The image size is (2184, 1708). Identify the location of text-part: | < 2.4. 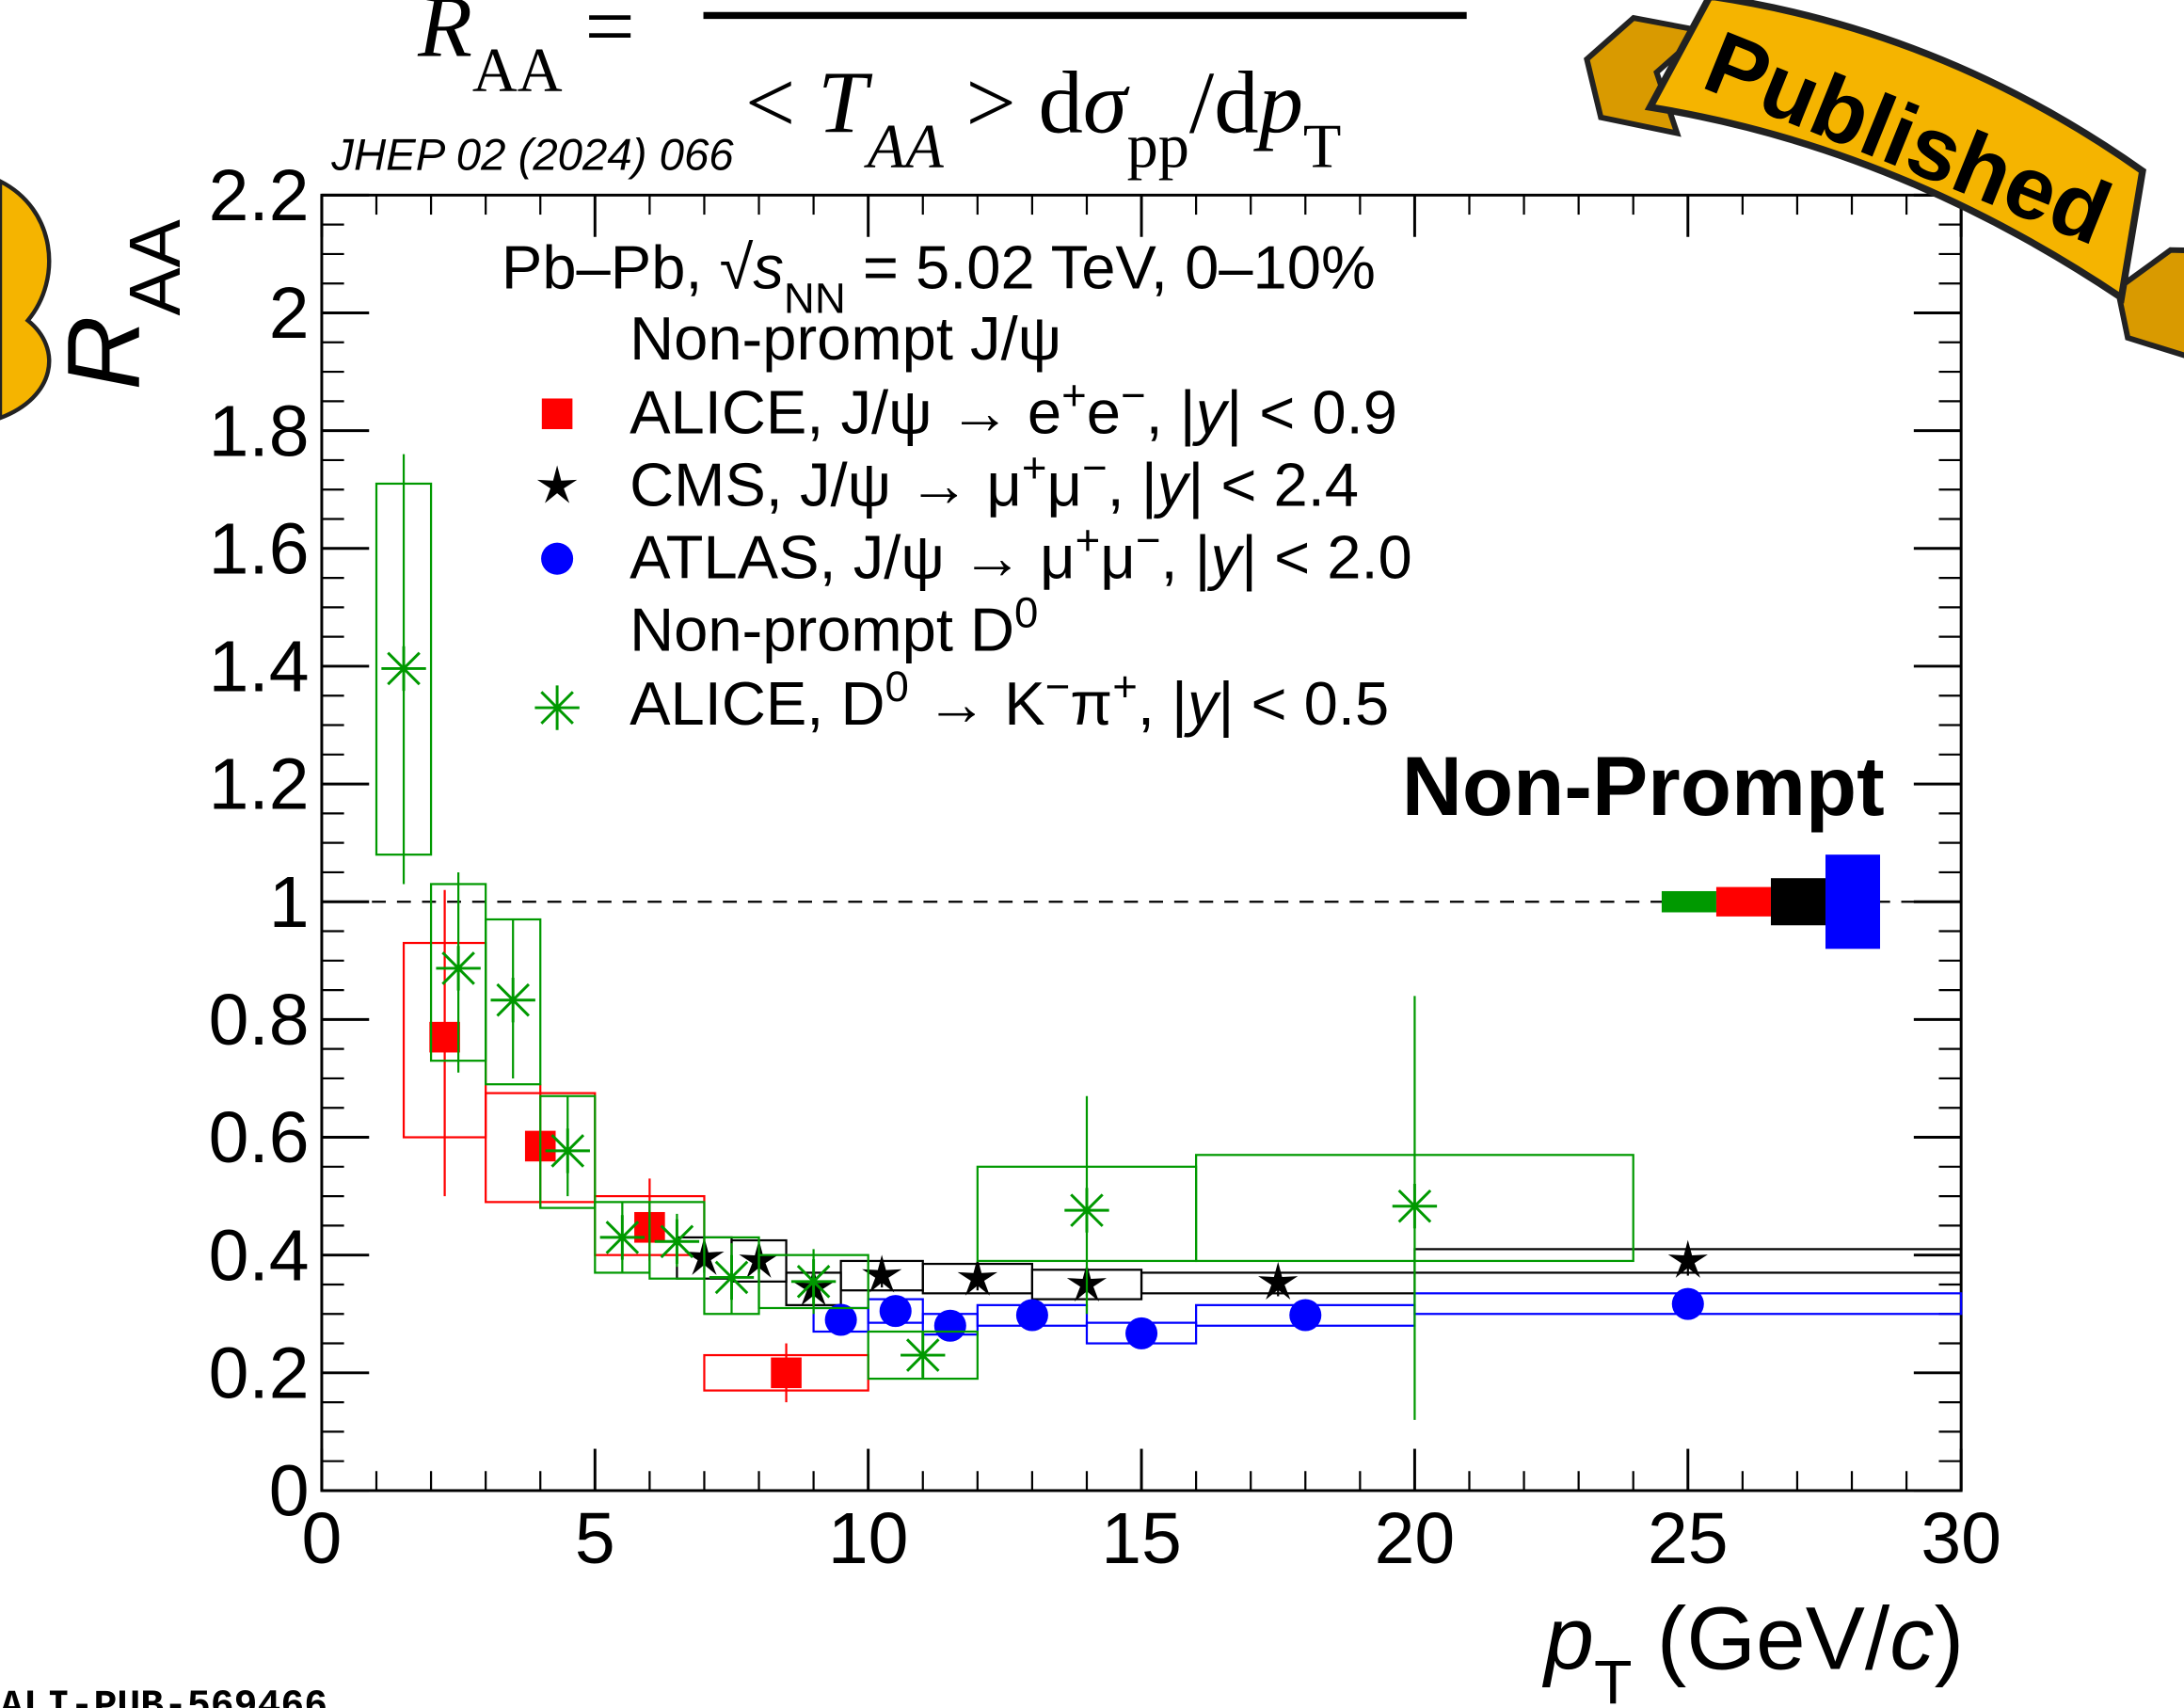
(1273, 484).